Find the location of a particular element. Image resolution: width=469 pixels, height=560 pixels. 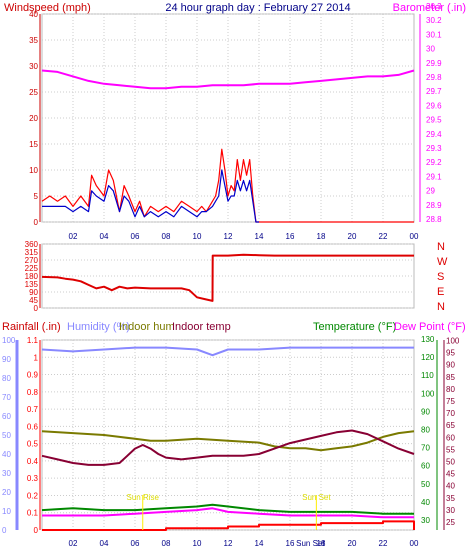

wind-y-tick-label: 30 is located at coordinates (33, 66).